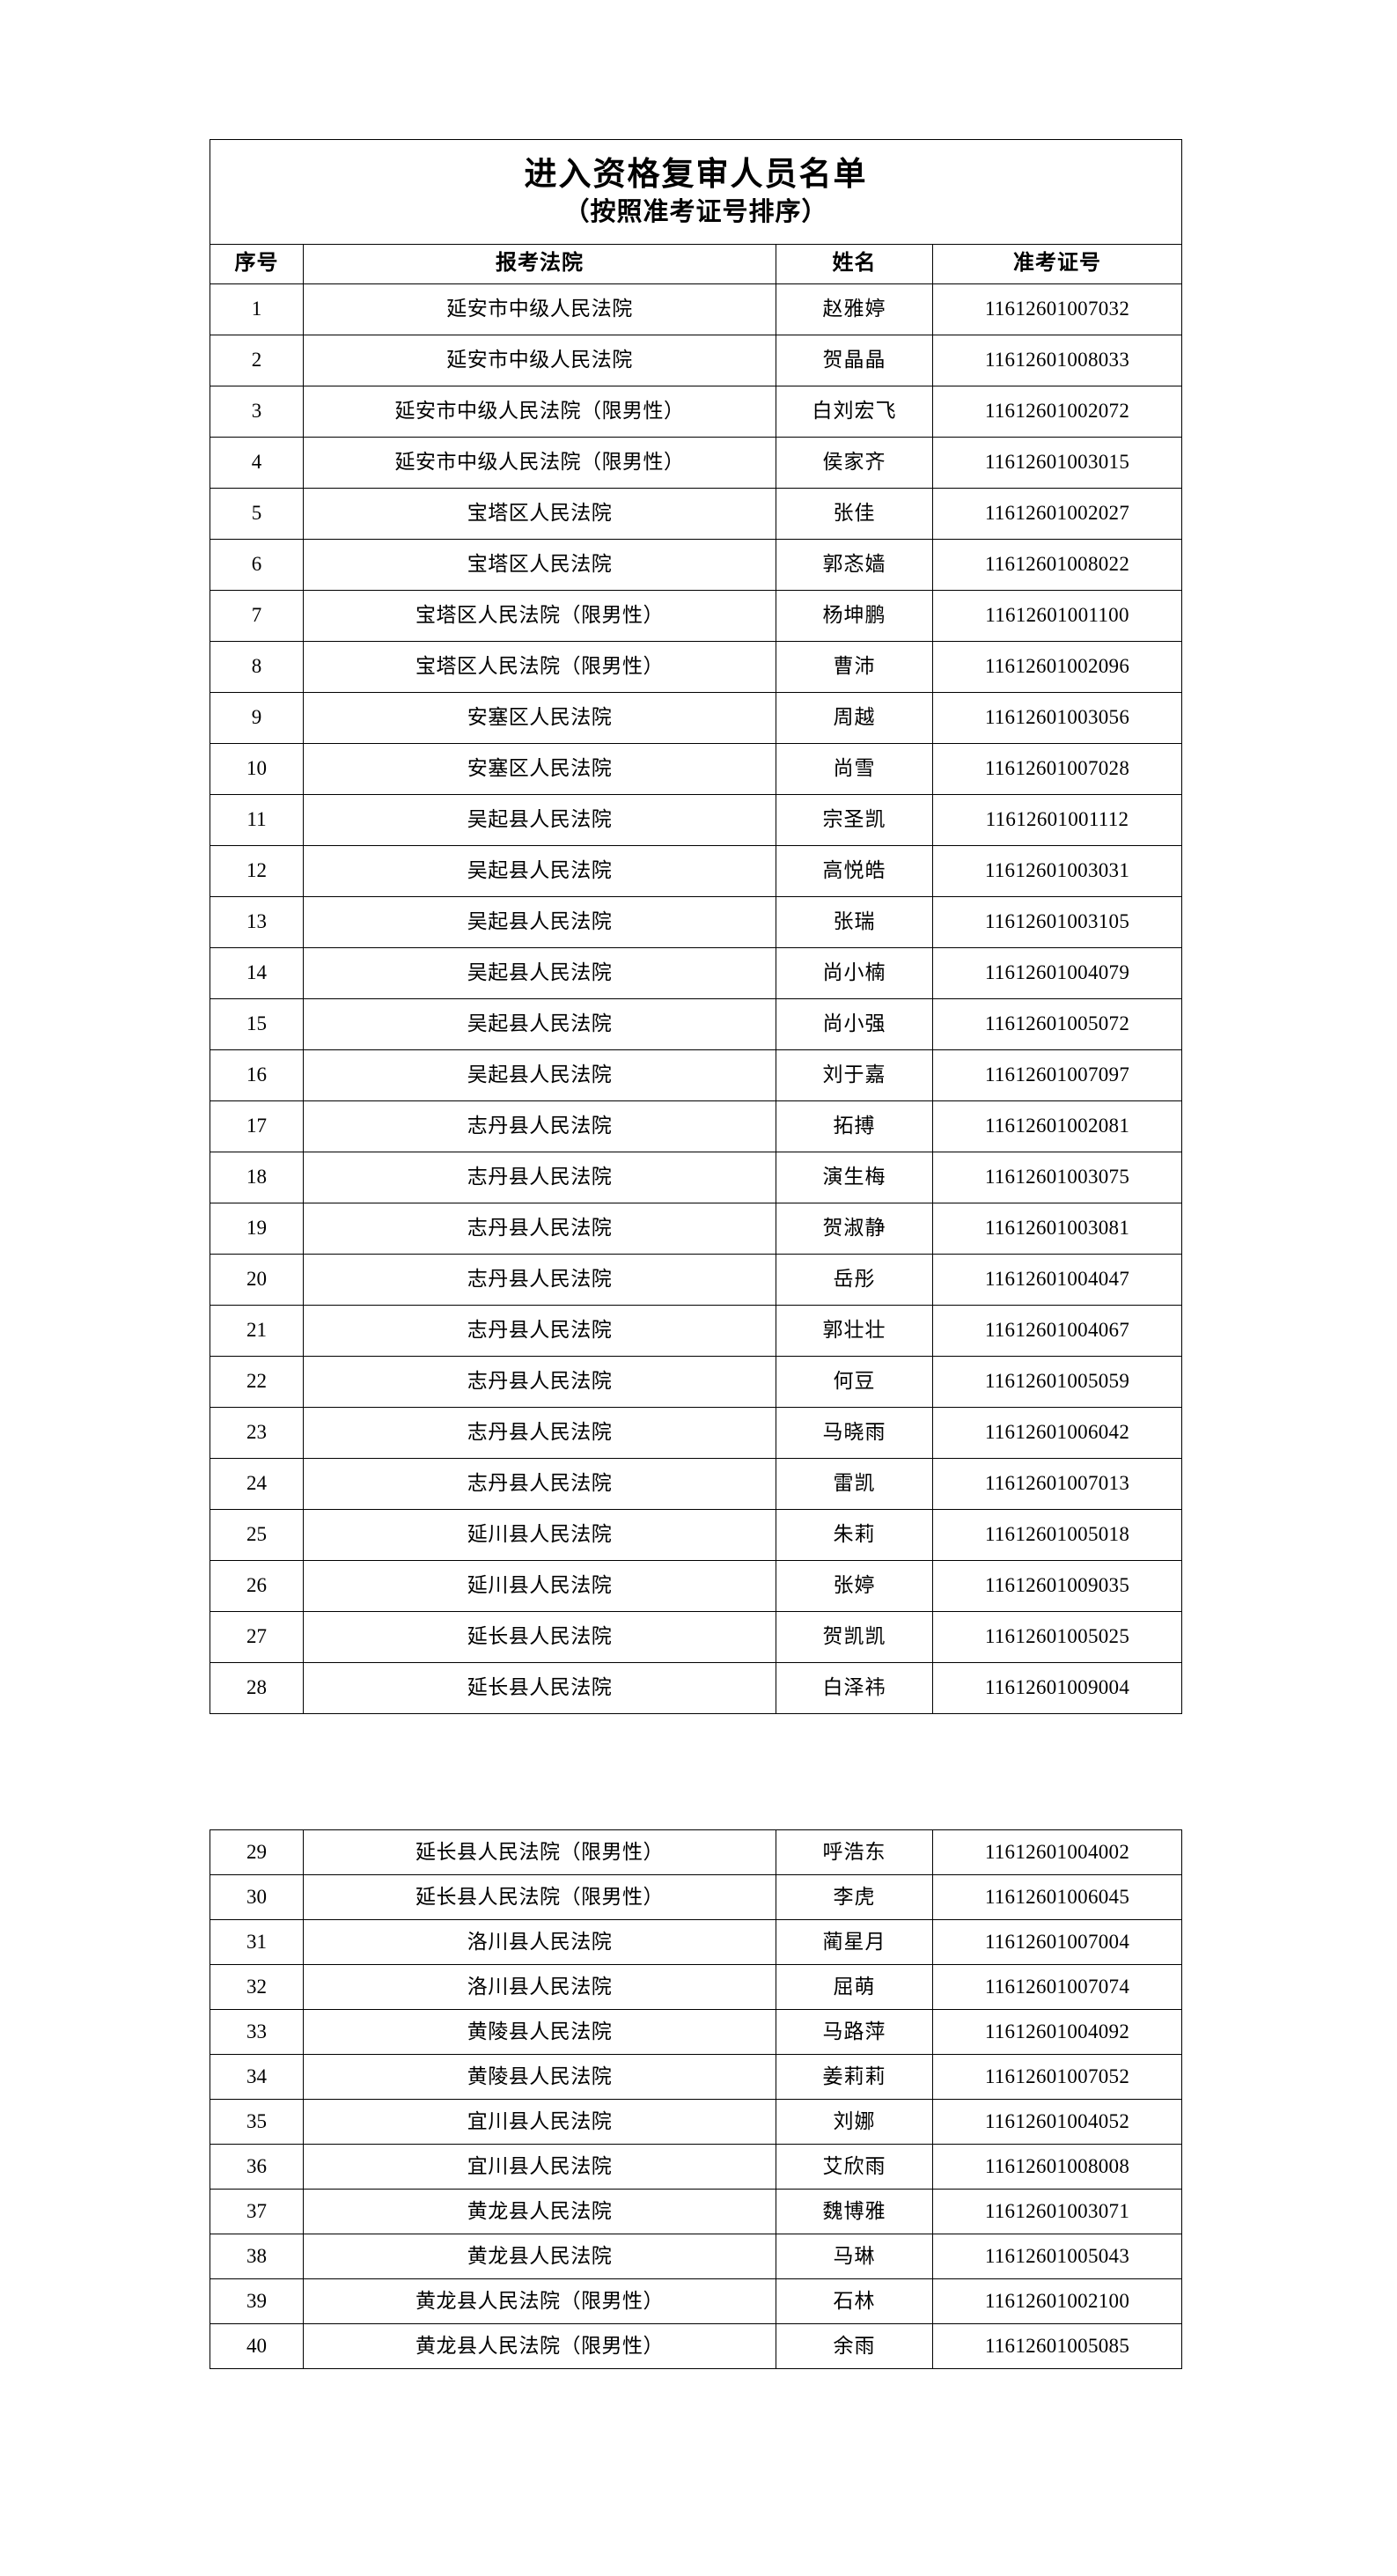 This screenshot has width=1397, height=2576. Describe the element at coordinates (257, 1024) in the screenshot. I see `row-index: 15` at that location.